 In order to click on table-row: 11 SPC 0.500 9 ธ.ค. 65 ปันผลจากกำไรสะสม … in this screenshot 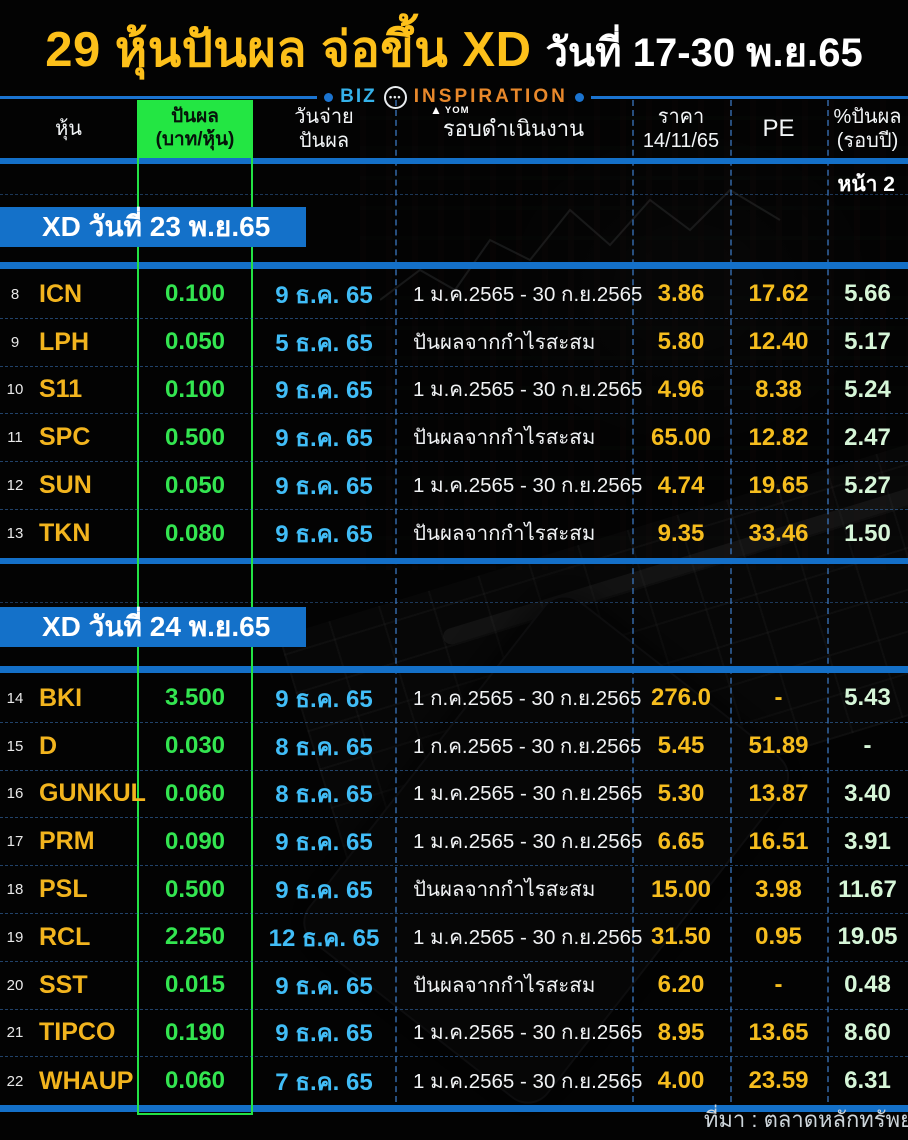, I will do `click(454, 438)`.